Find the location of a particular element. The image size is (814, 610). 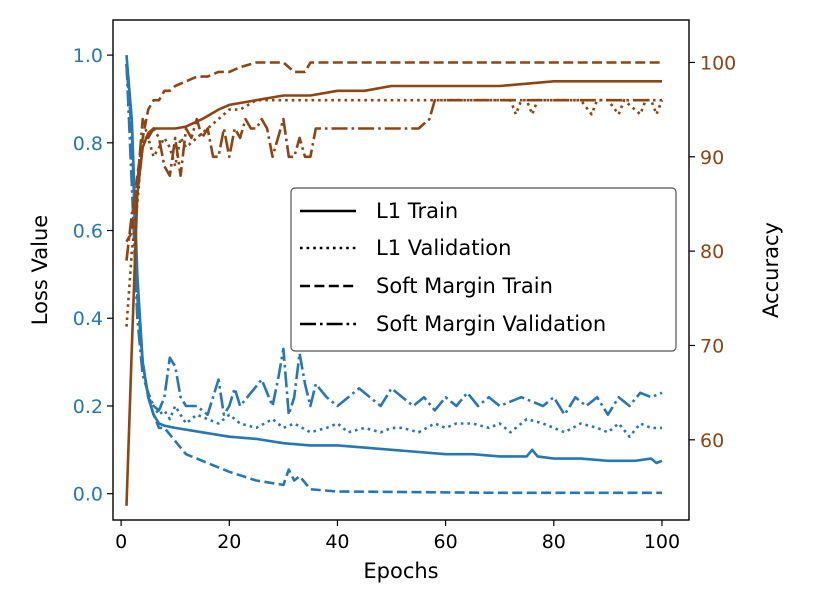

legend-label-l1-train: L1 Train is located at coordinates (417, 211).